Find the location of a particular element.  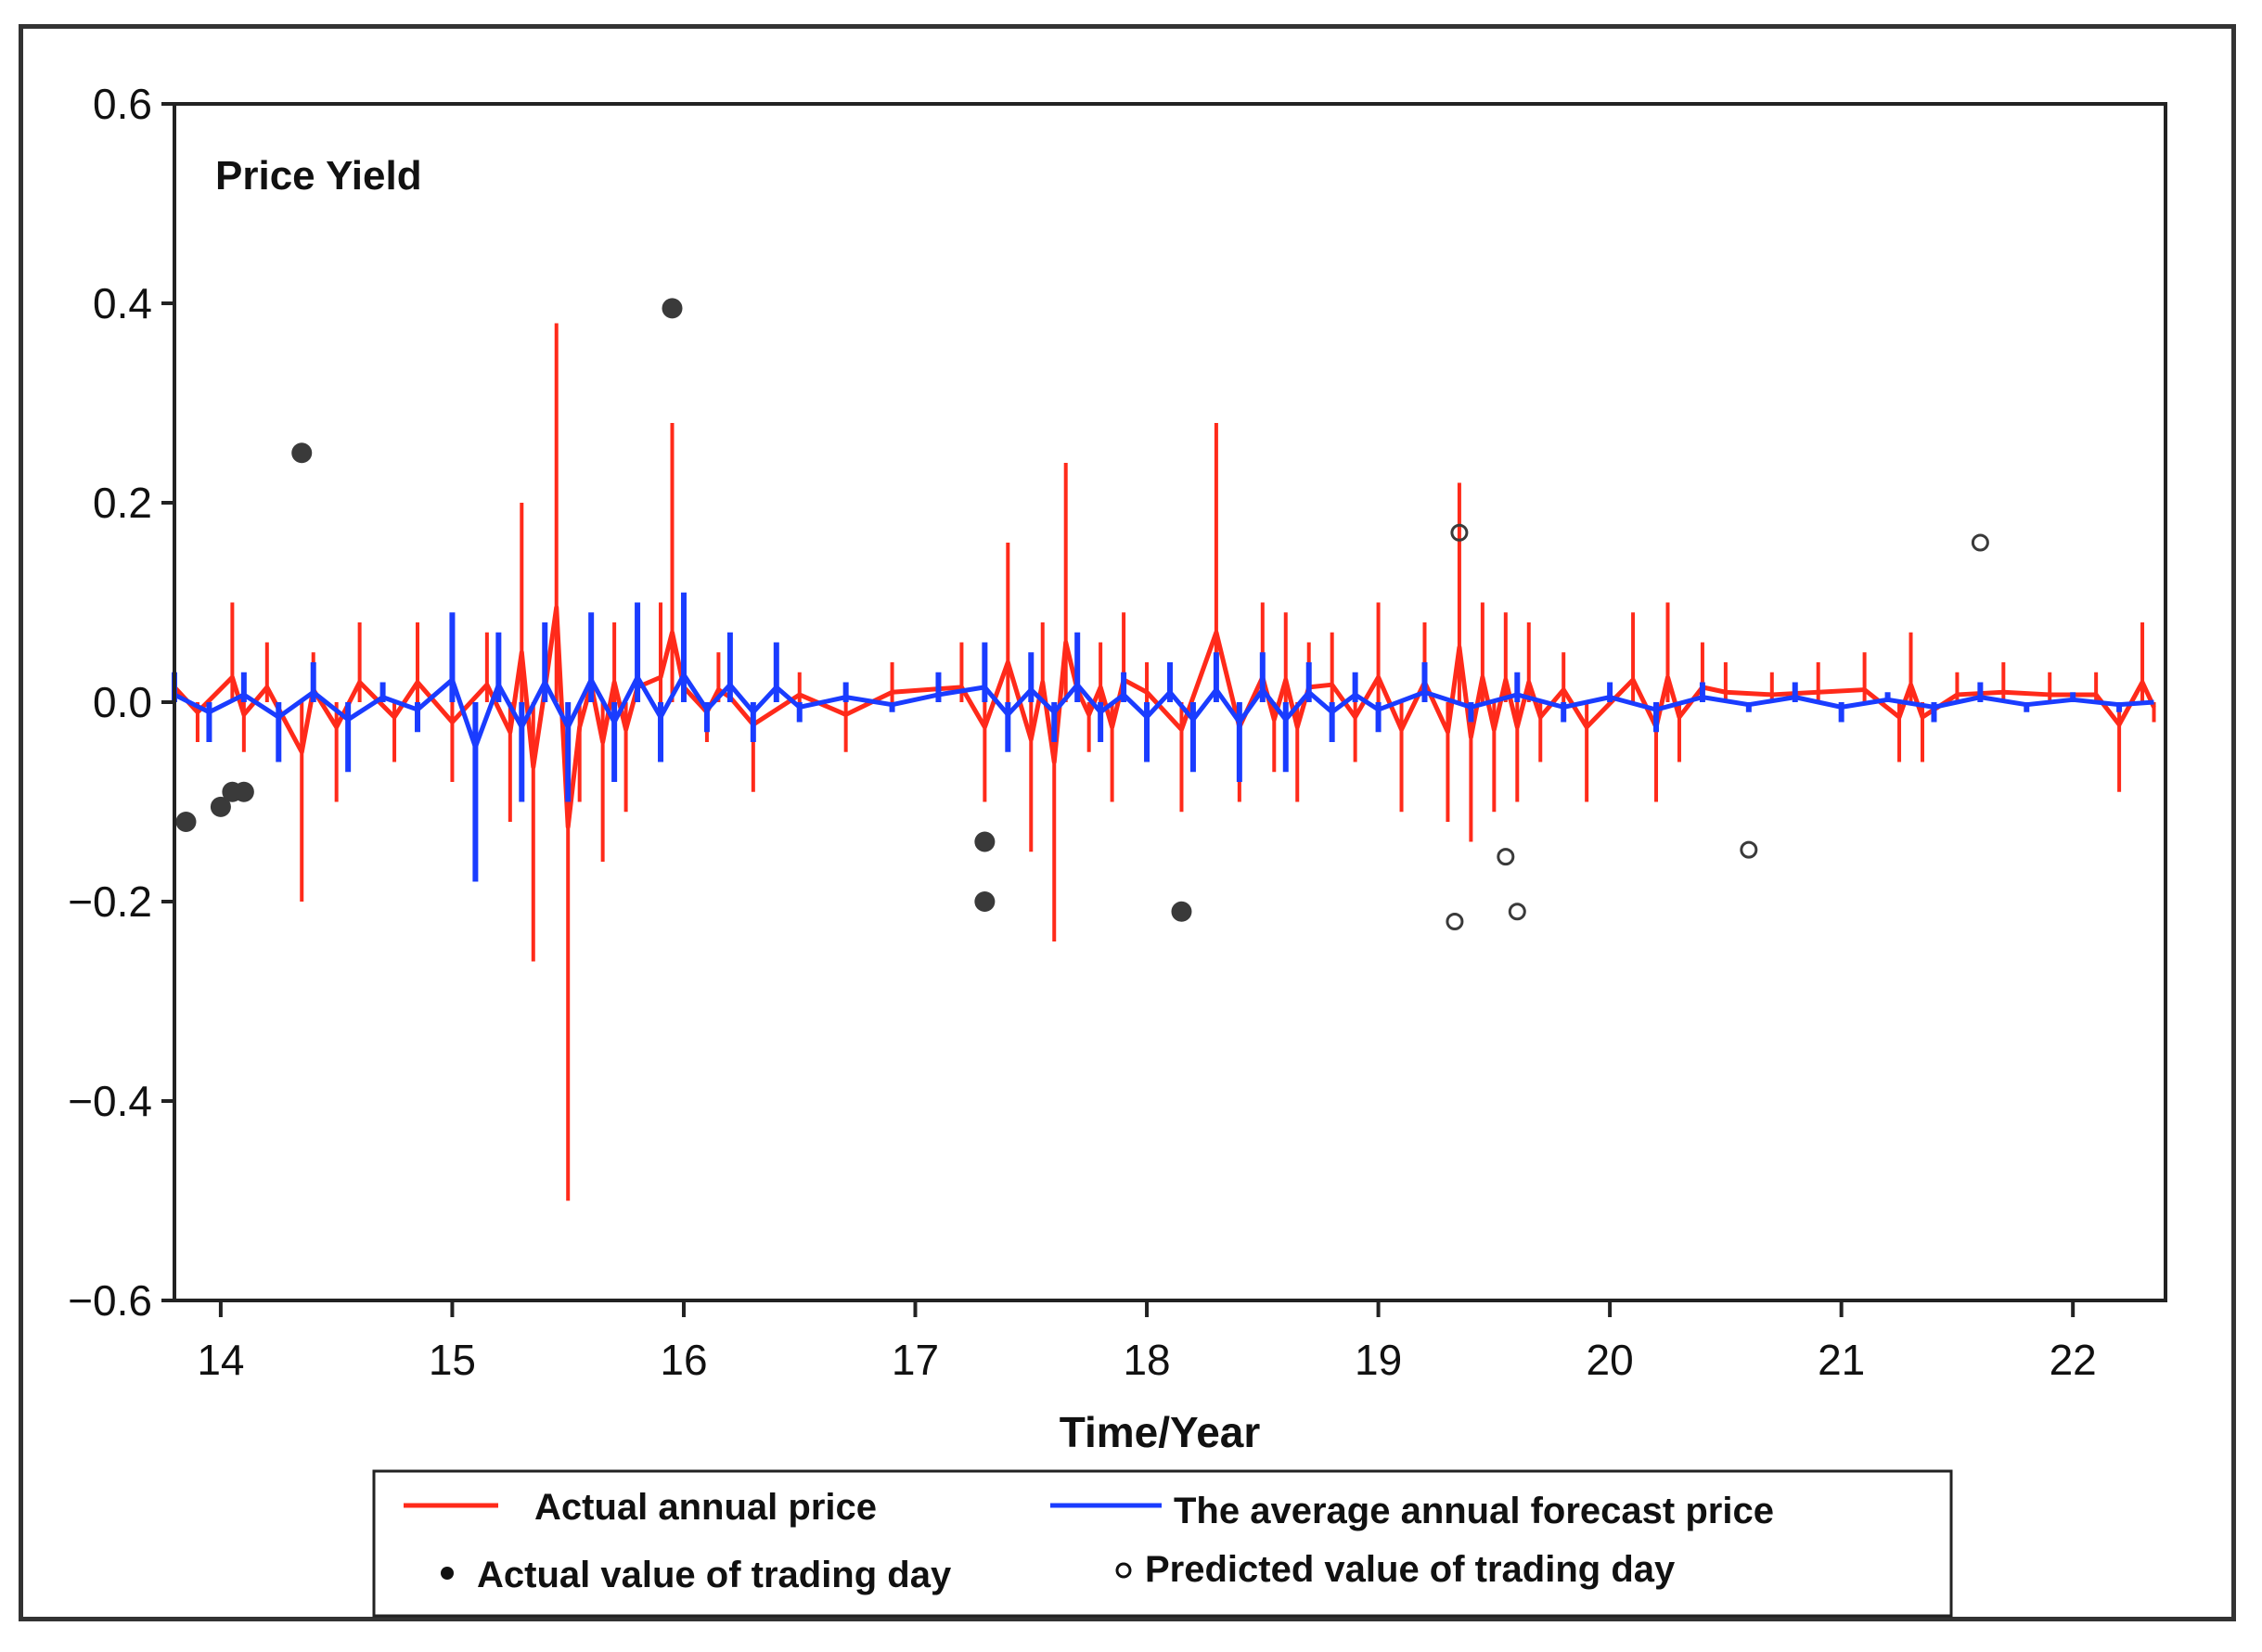

legend-symbol-open-dot is located at coordinates (1123, 1570).